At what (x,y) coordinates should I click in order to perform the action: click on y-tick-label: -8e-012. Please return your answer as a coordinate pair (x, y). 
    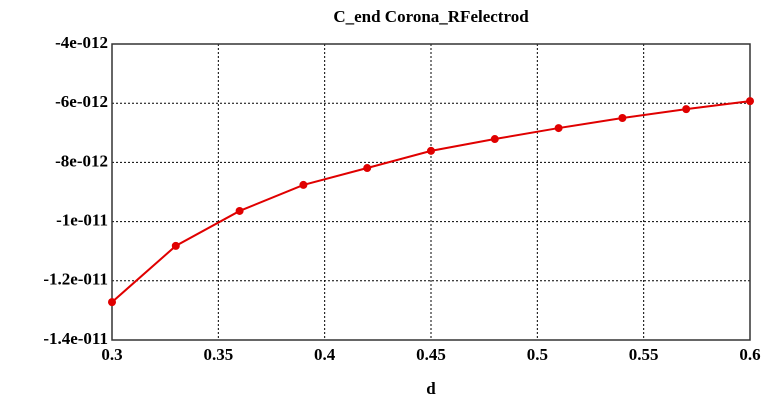
    Looking at the image, I should click on (81, 160).